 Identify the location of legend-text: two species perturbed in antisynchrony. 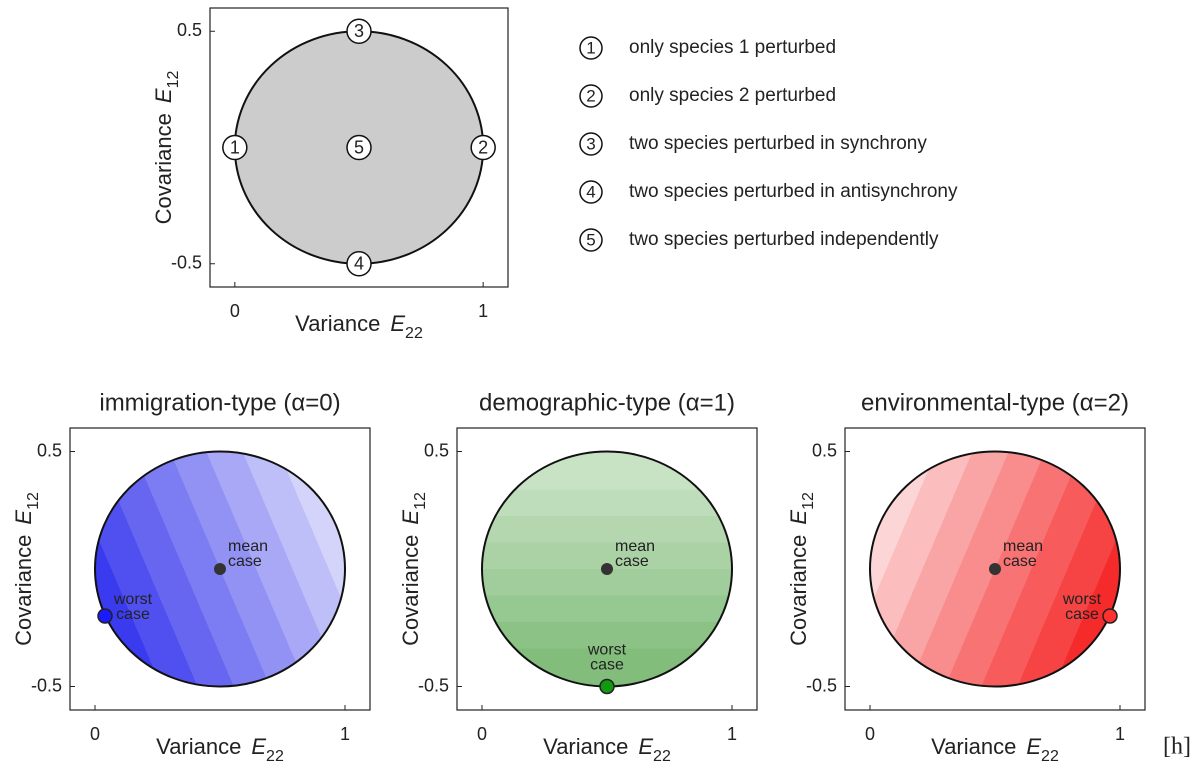
(793, 191).